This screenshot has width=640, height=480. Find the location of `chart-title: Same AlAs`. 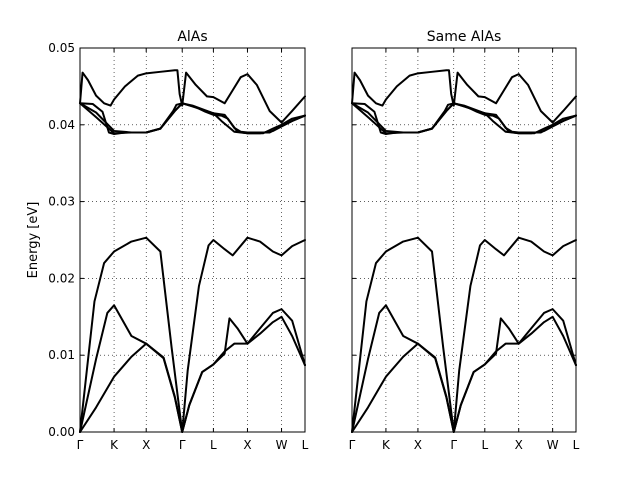

chart-title: Same AlAs is located at coordinates (464, 37).